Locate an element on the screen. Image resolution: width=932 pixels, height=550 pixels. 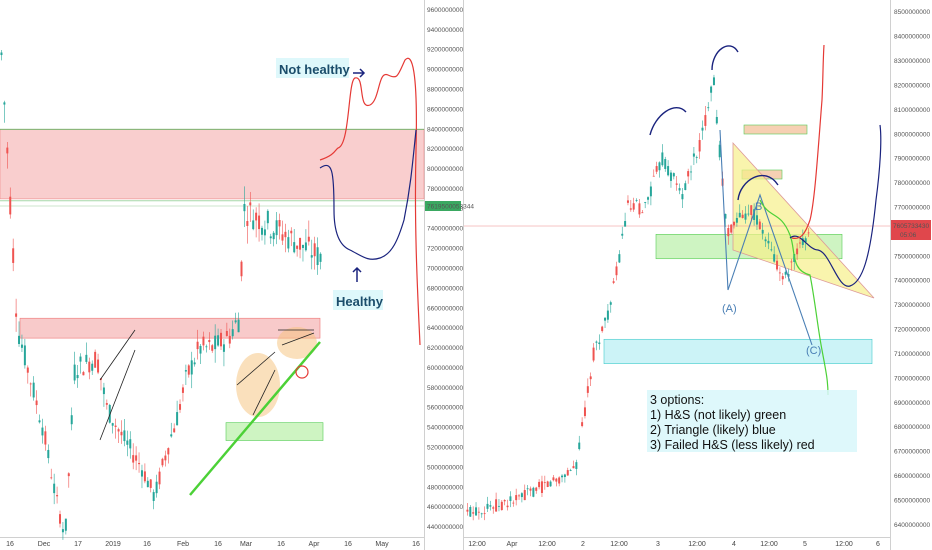
right-y-tick-label: 6600000000 is located at coordinates (912, 476).